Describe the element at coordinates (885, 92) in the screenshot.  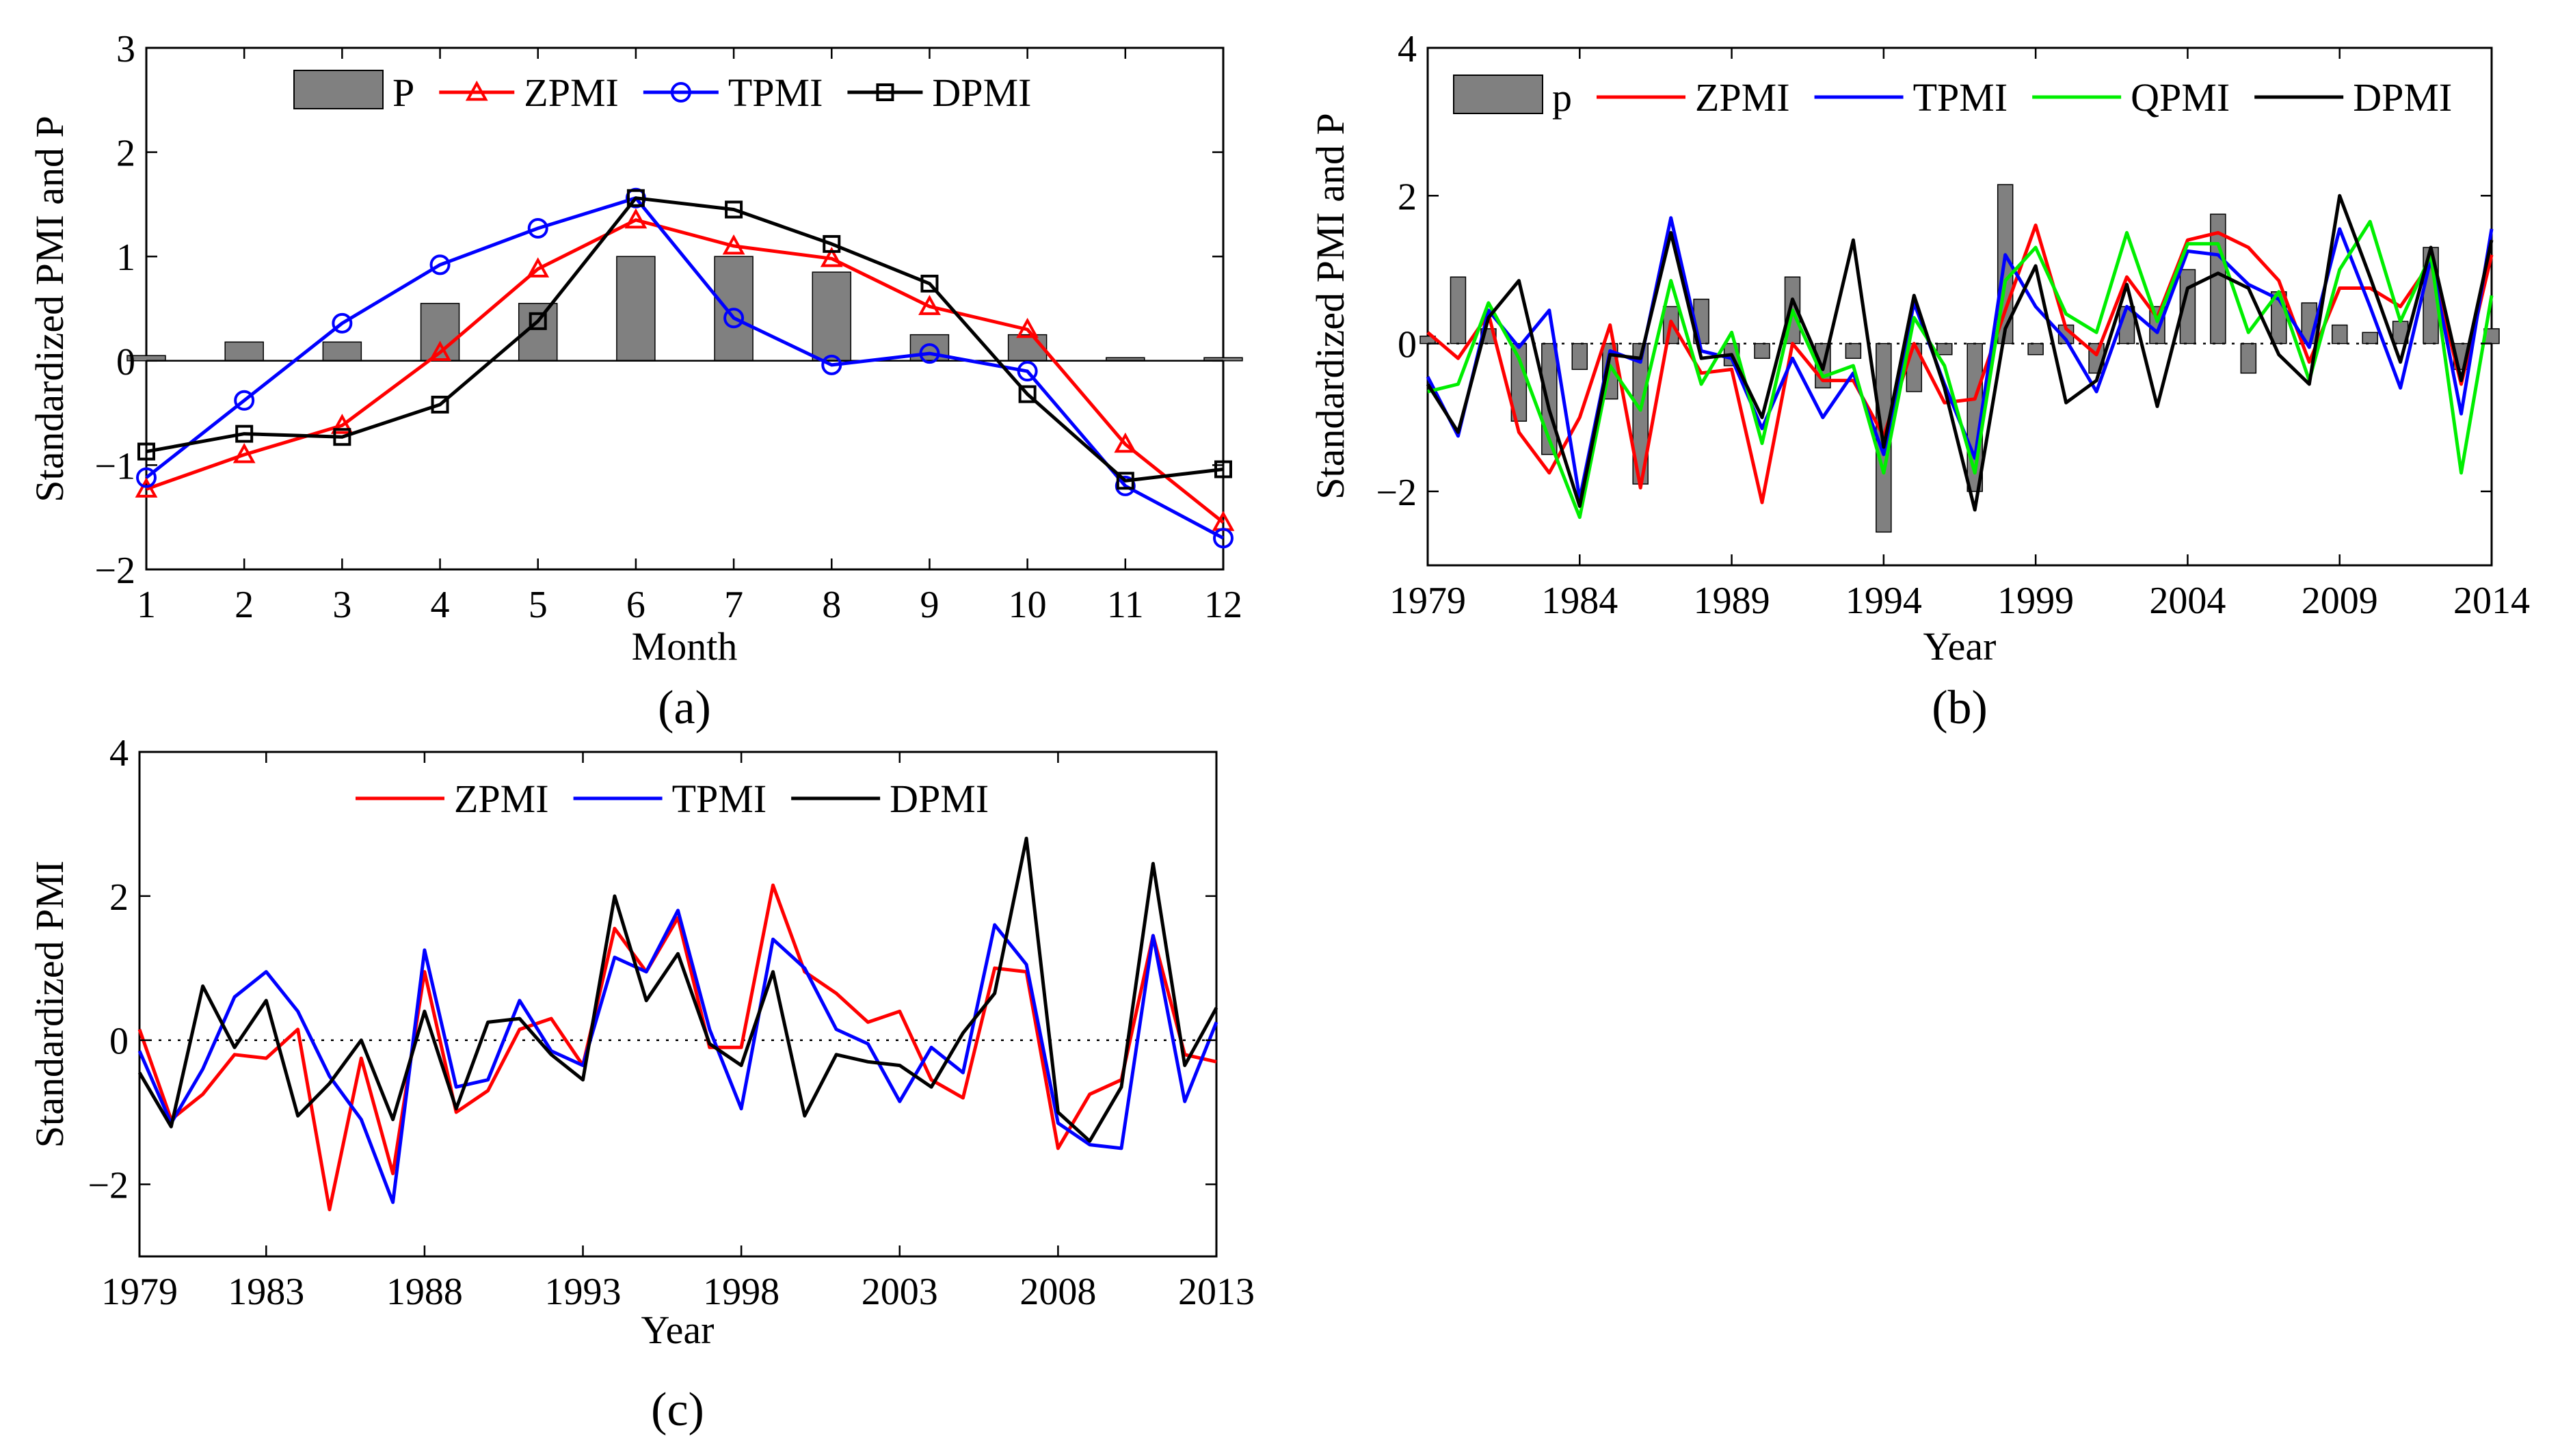
I see `legend-marker-a-dpmi` at that location.